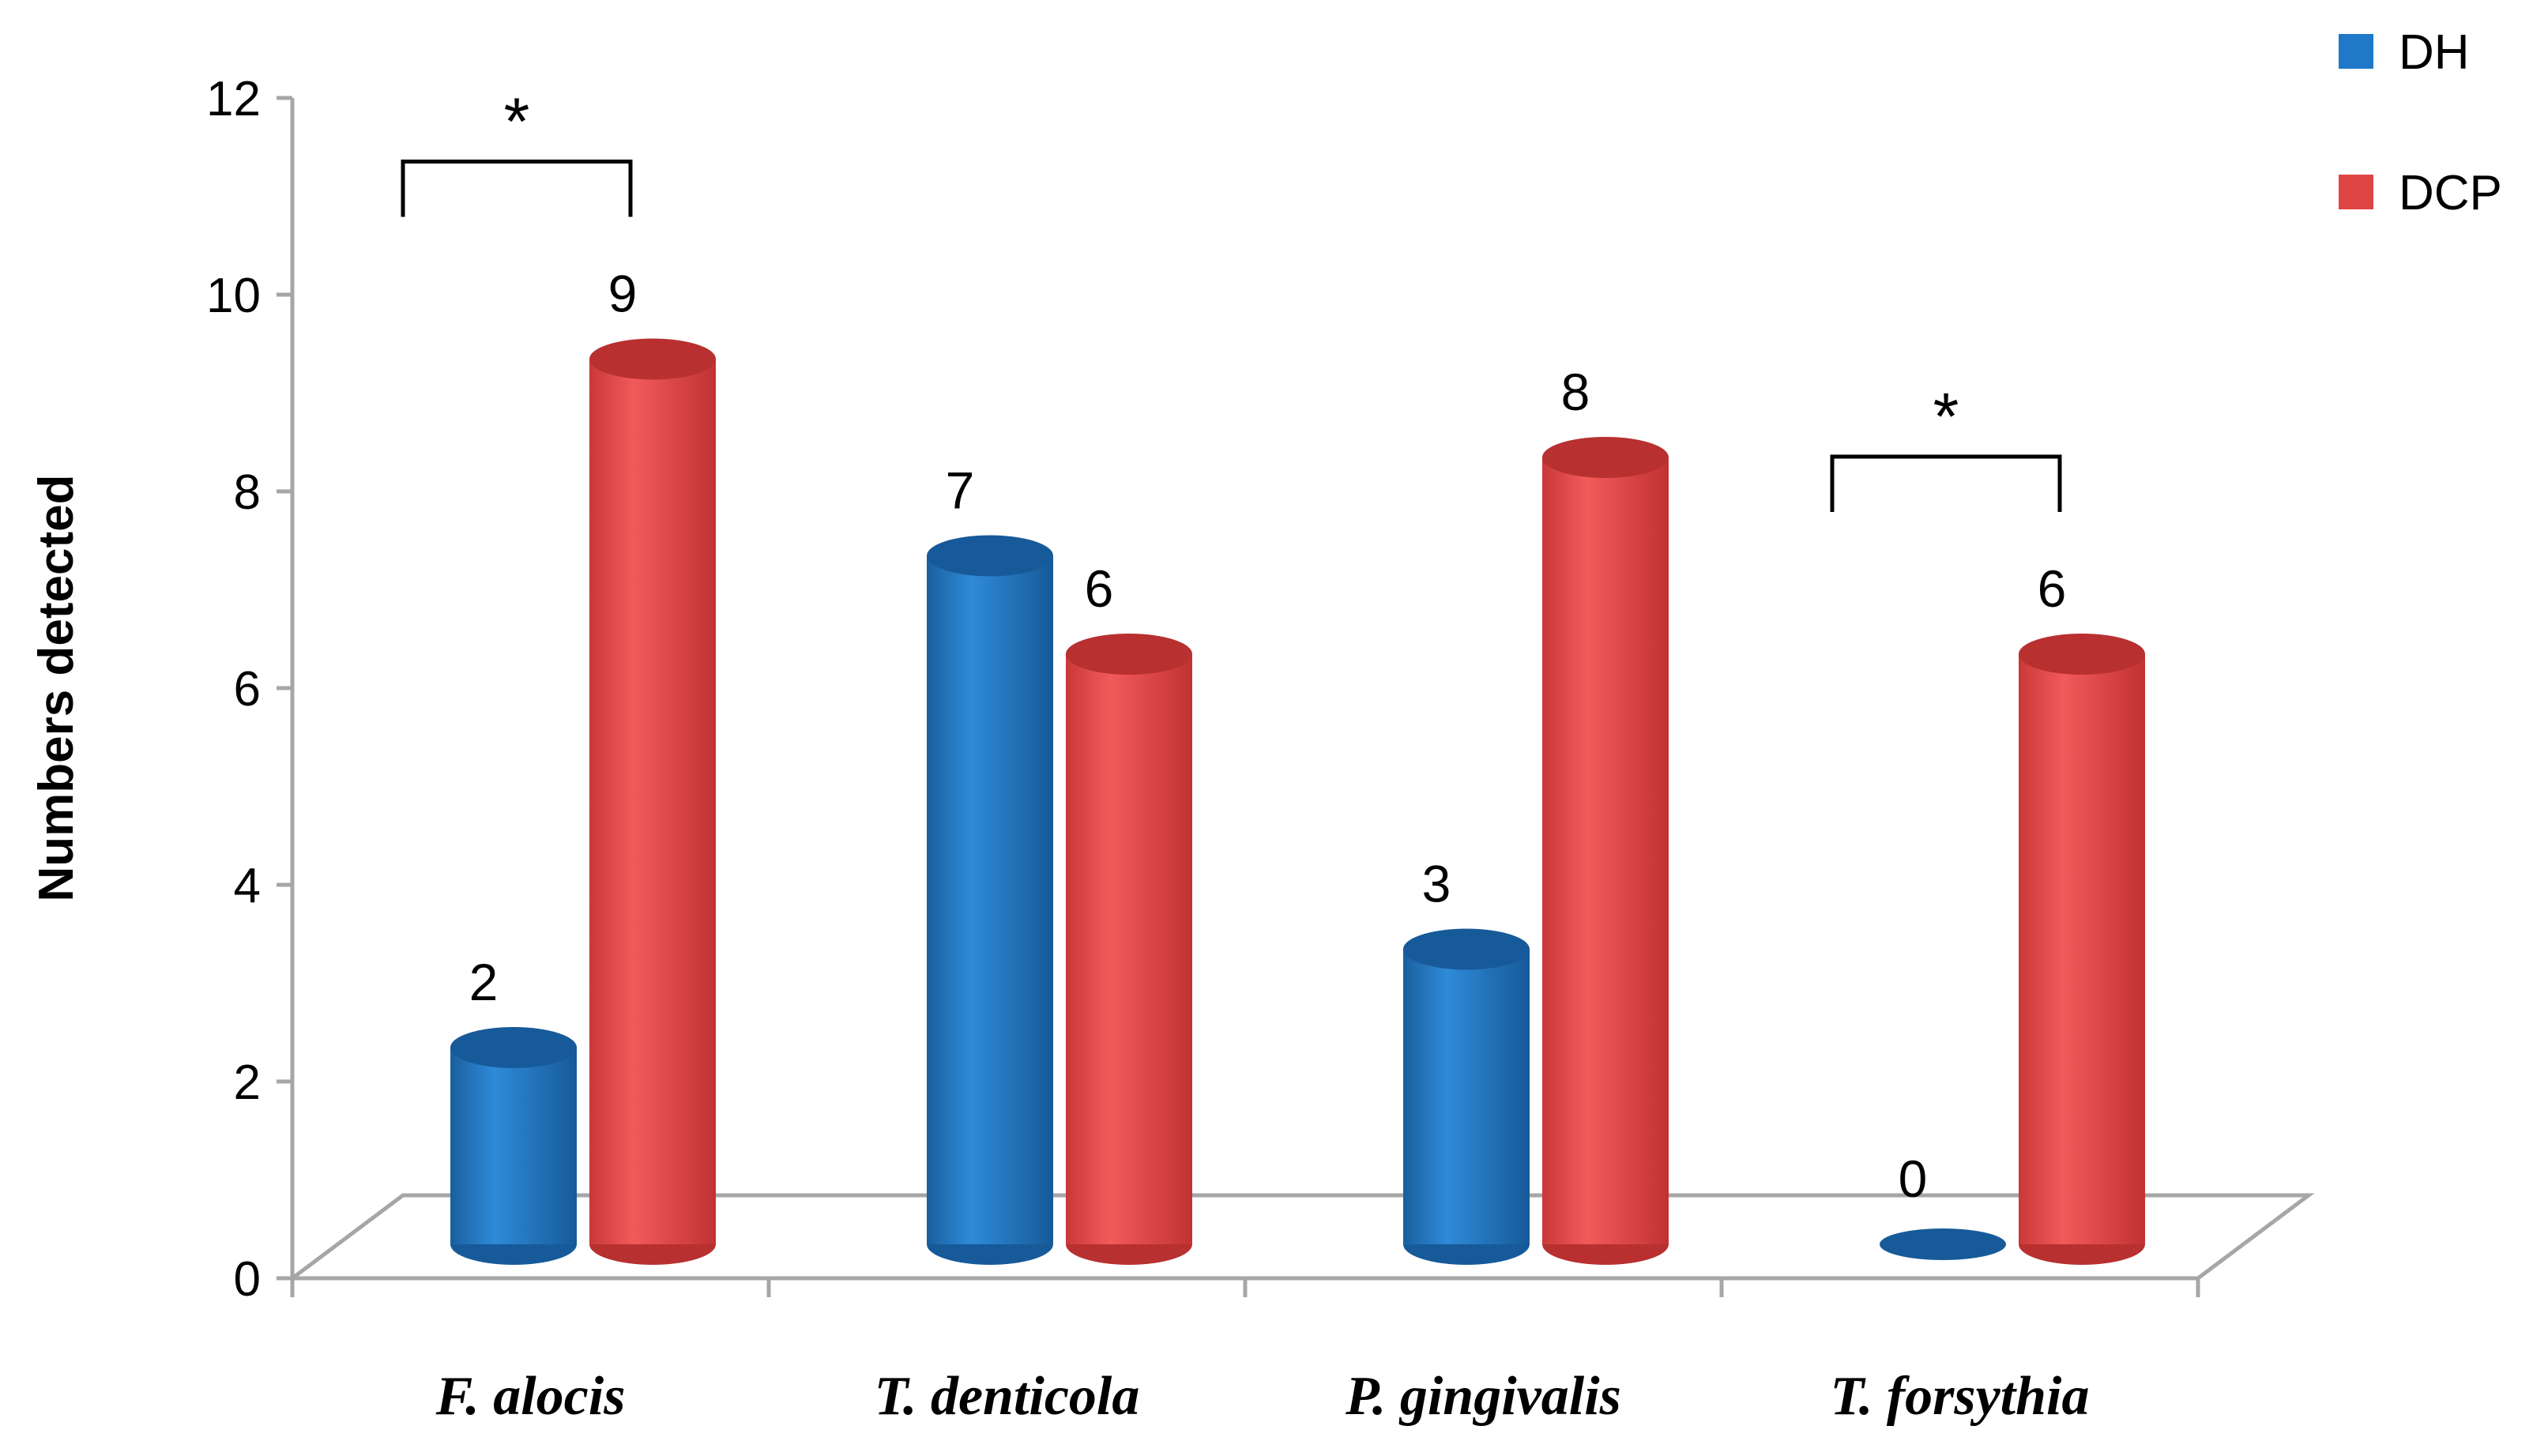 The height and width of the screenshot is (1456, 2533). Describe the element at coordinates (234, 99) in the screenshot. I see `y-tick-label: 12` at that location.